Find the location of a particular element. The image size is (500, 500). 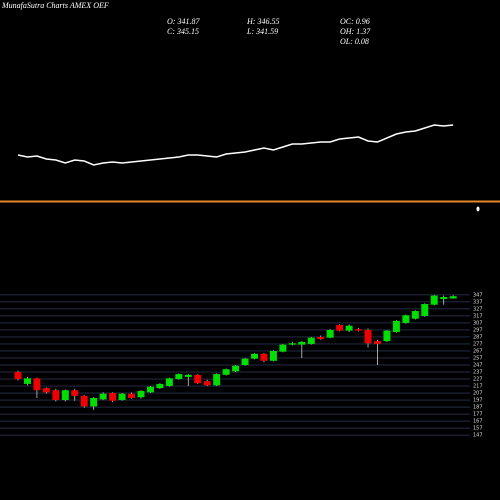

y-tick-label: 207 is located at coordinates (478, 394).